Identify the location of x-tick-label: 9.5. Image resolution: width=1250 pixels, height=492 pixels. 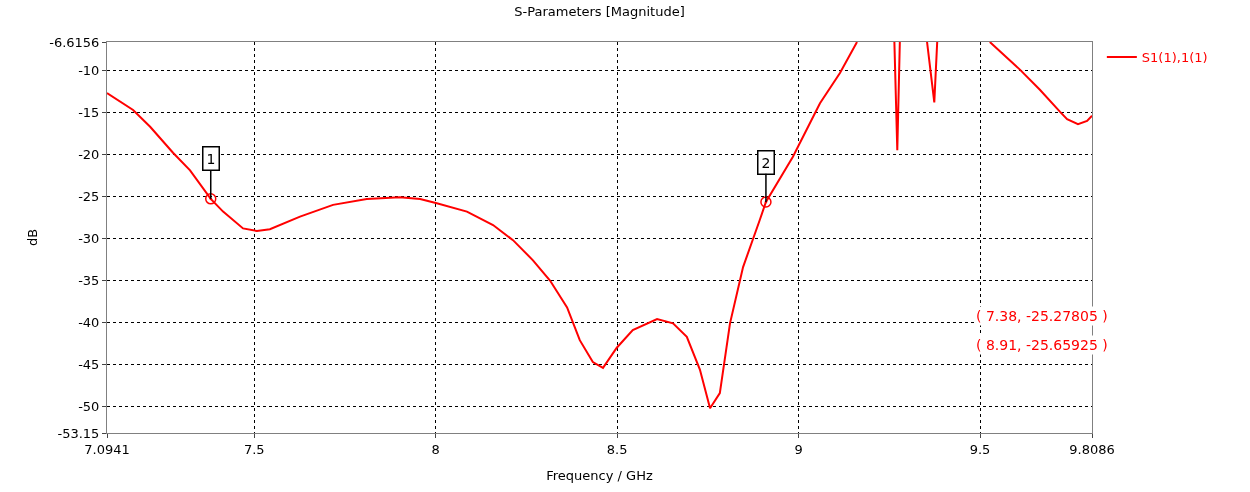
(980, 449).